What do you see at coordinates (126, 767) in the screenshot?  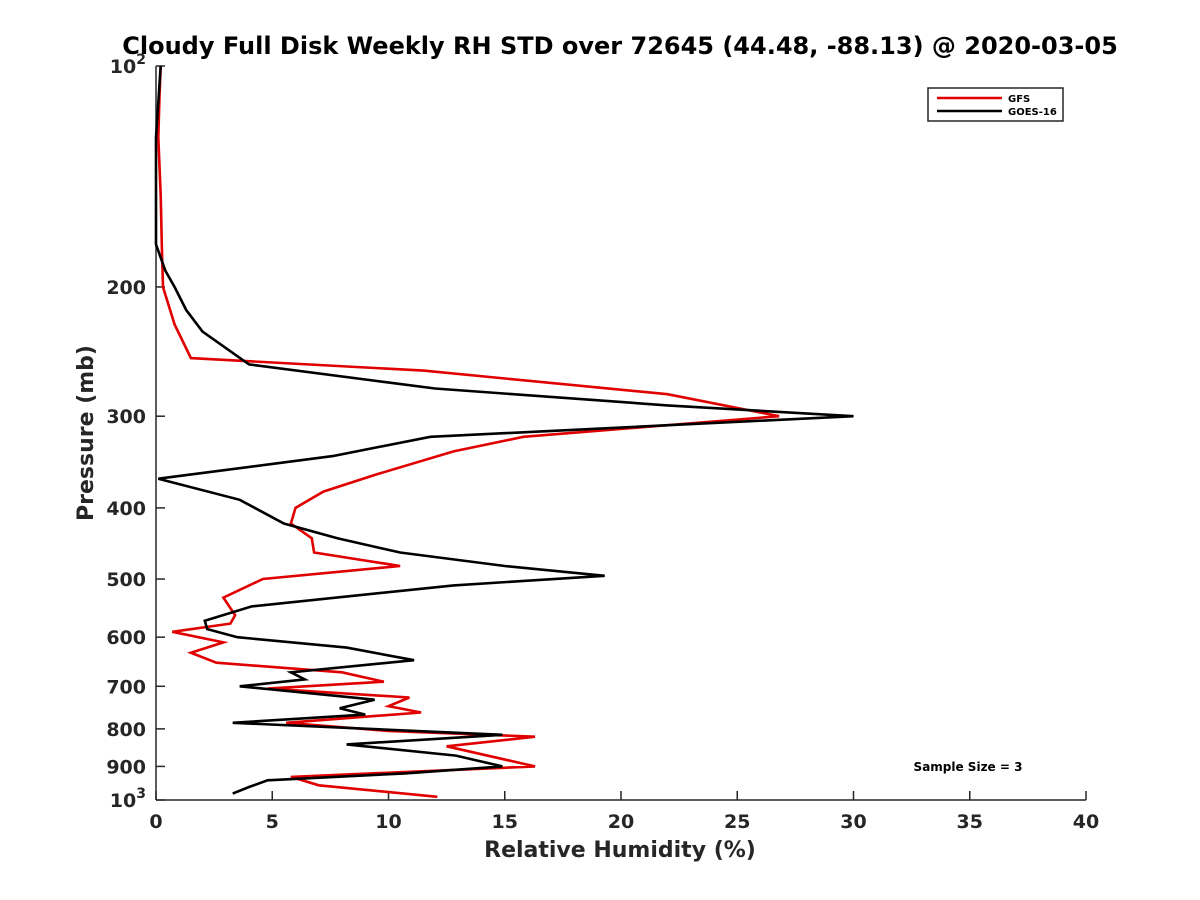 I see `y-tick-label: 900` at bounding box center [126, 767].